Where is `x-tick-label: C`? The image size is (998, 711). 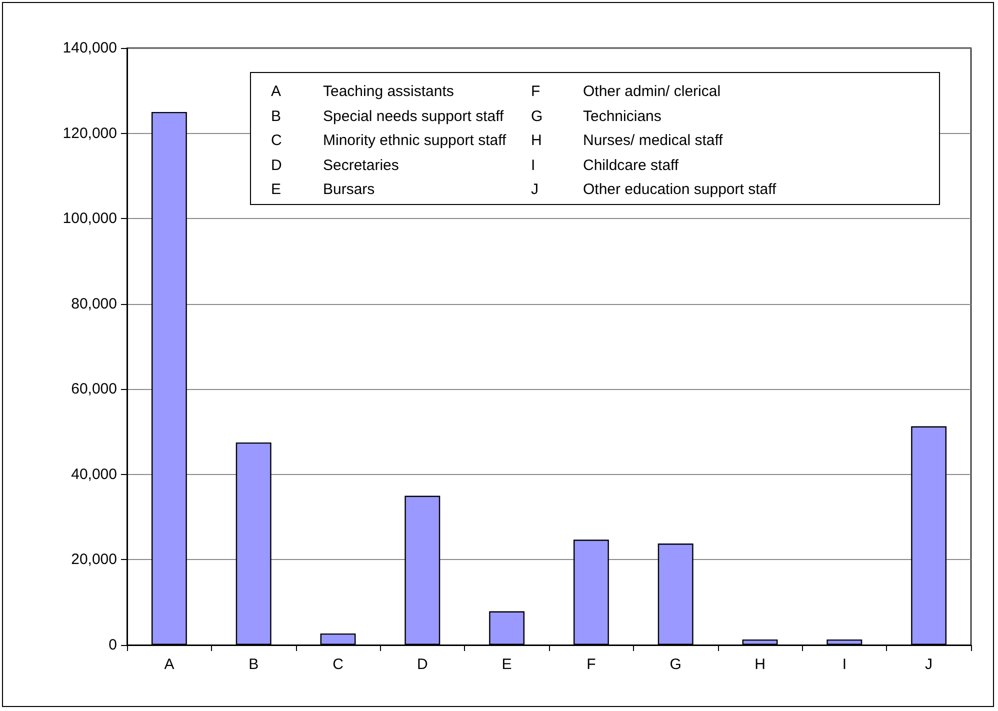 x-tick-label: C is located at coordinates (338, 664).